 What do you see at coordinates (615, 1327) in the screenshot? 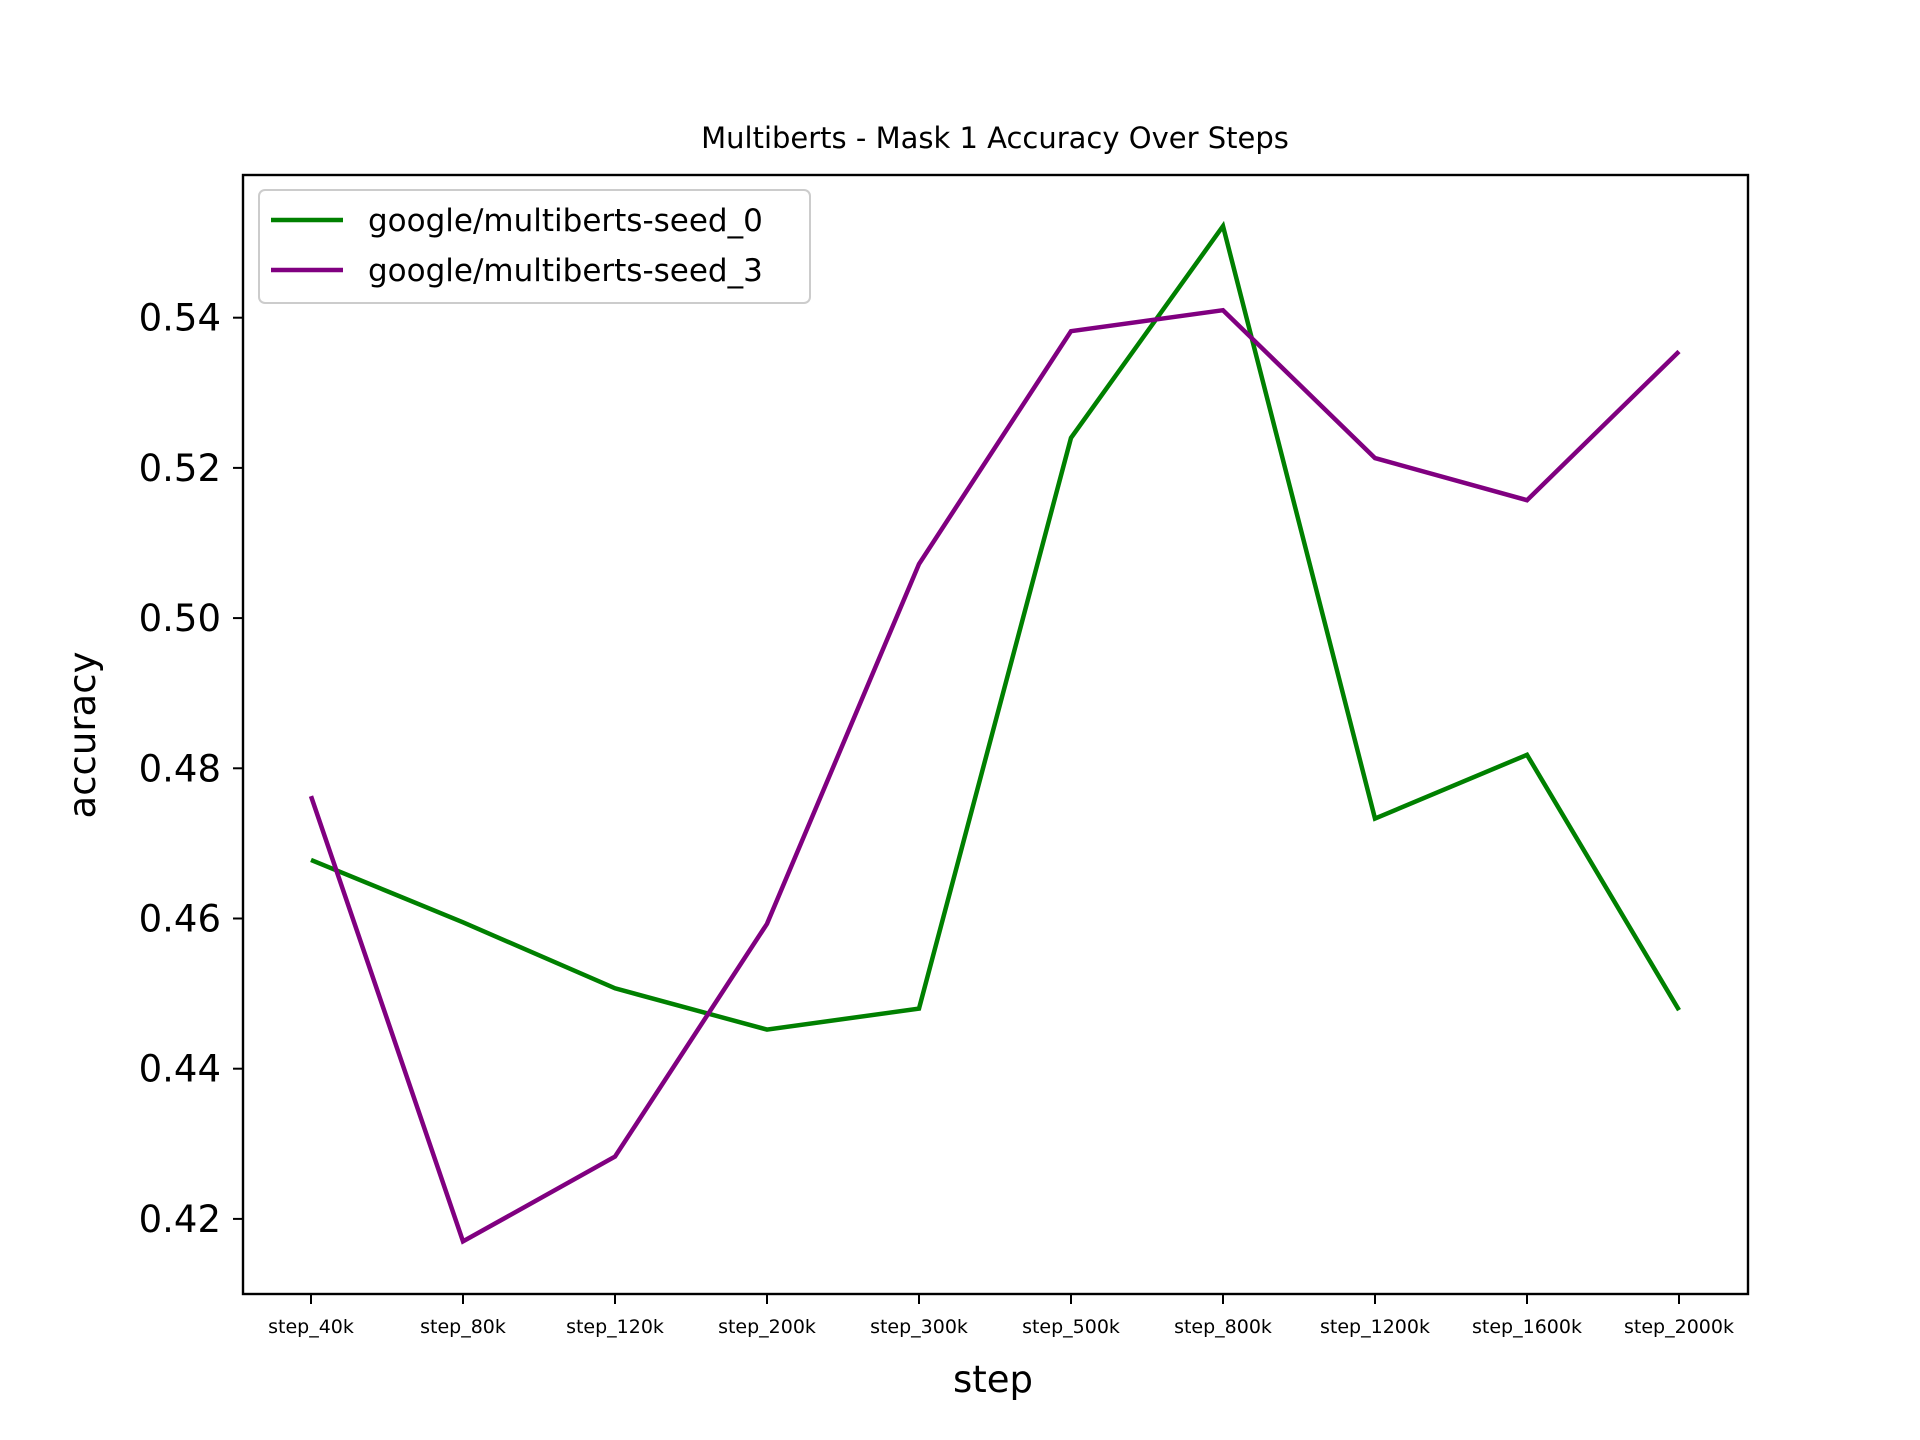
I see `x-tick-label: step_120k` at bounding box center [615, 1327].